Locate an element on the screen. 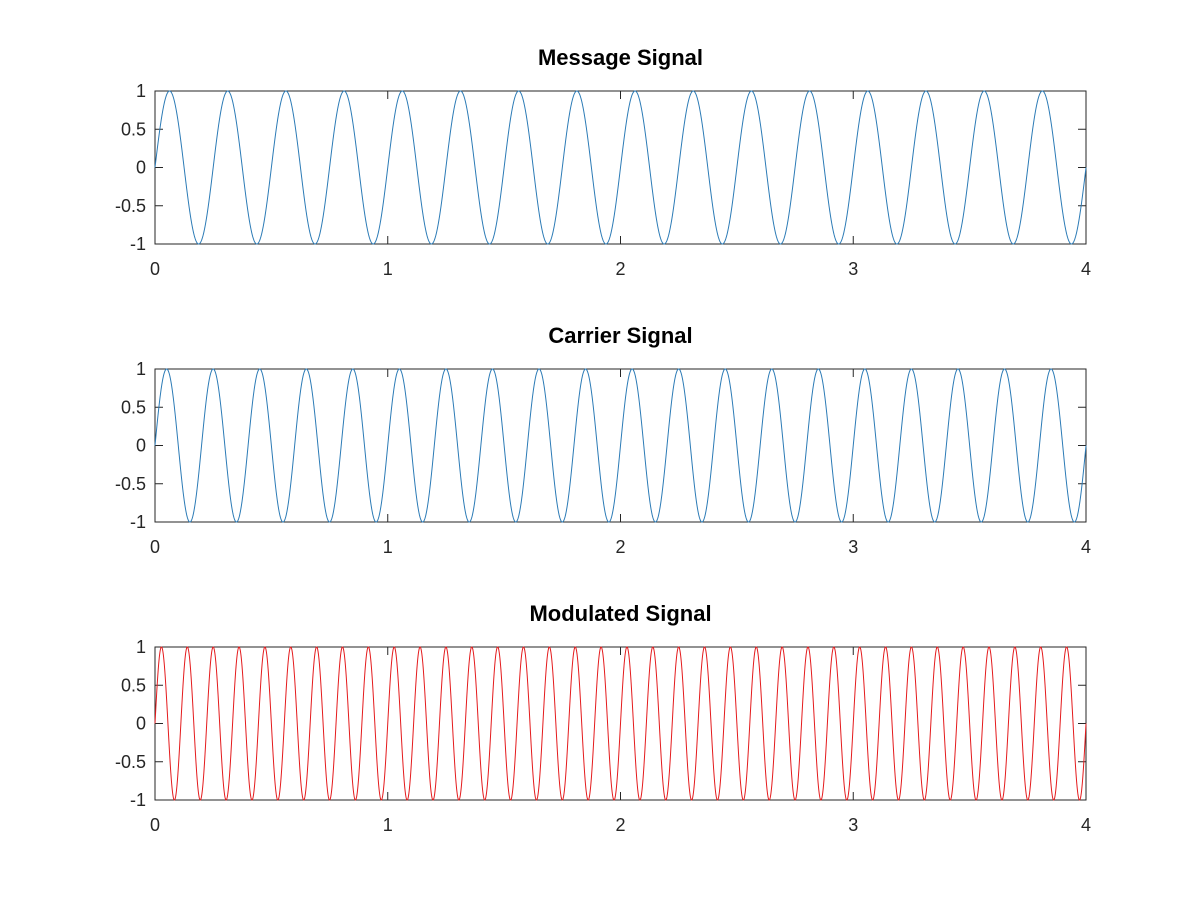 The width and height of the screenshot is (1200, 900). chart-title: Message Signal is located at coordinates (620, 57).